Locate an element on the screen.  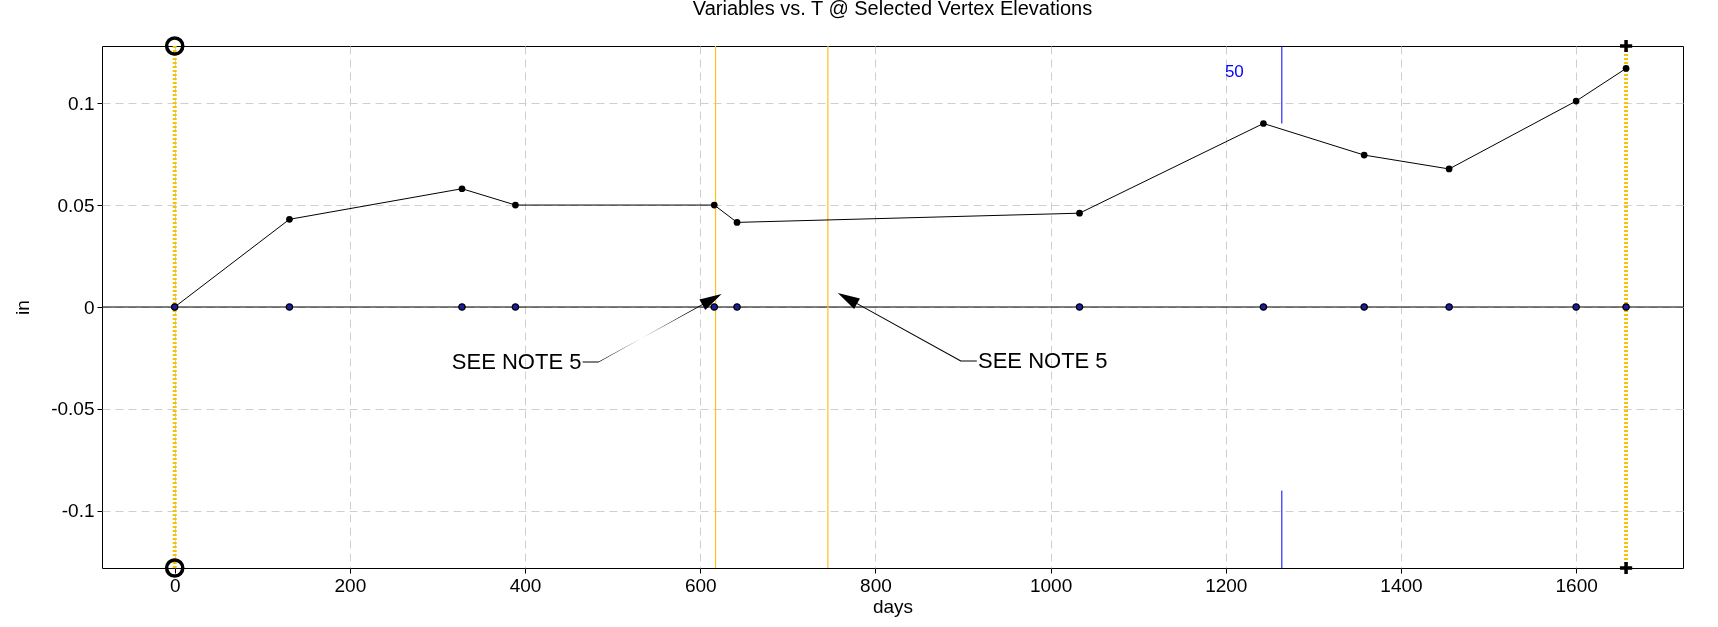
x-tick-label: 1600 is located at coordinates (1576, 585).